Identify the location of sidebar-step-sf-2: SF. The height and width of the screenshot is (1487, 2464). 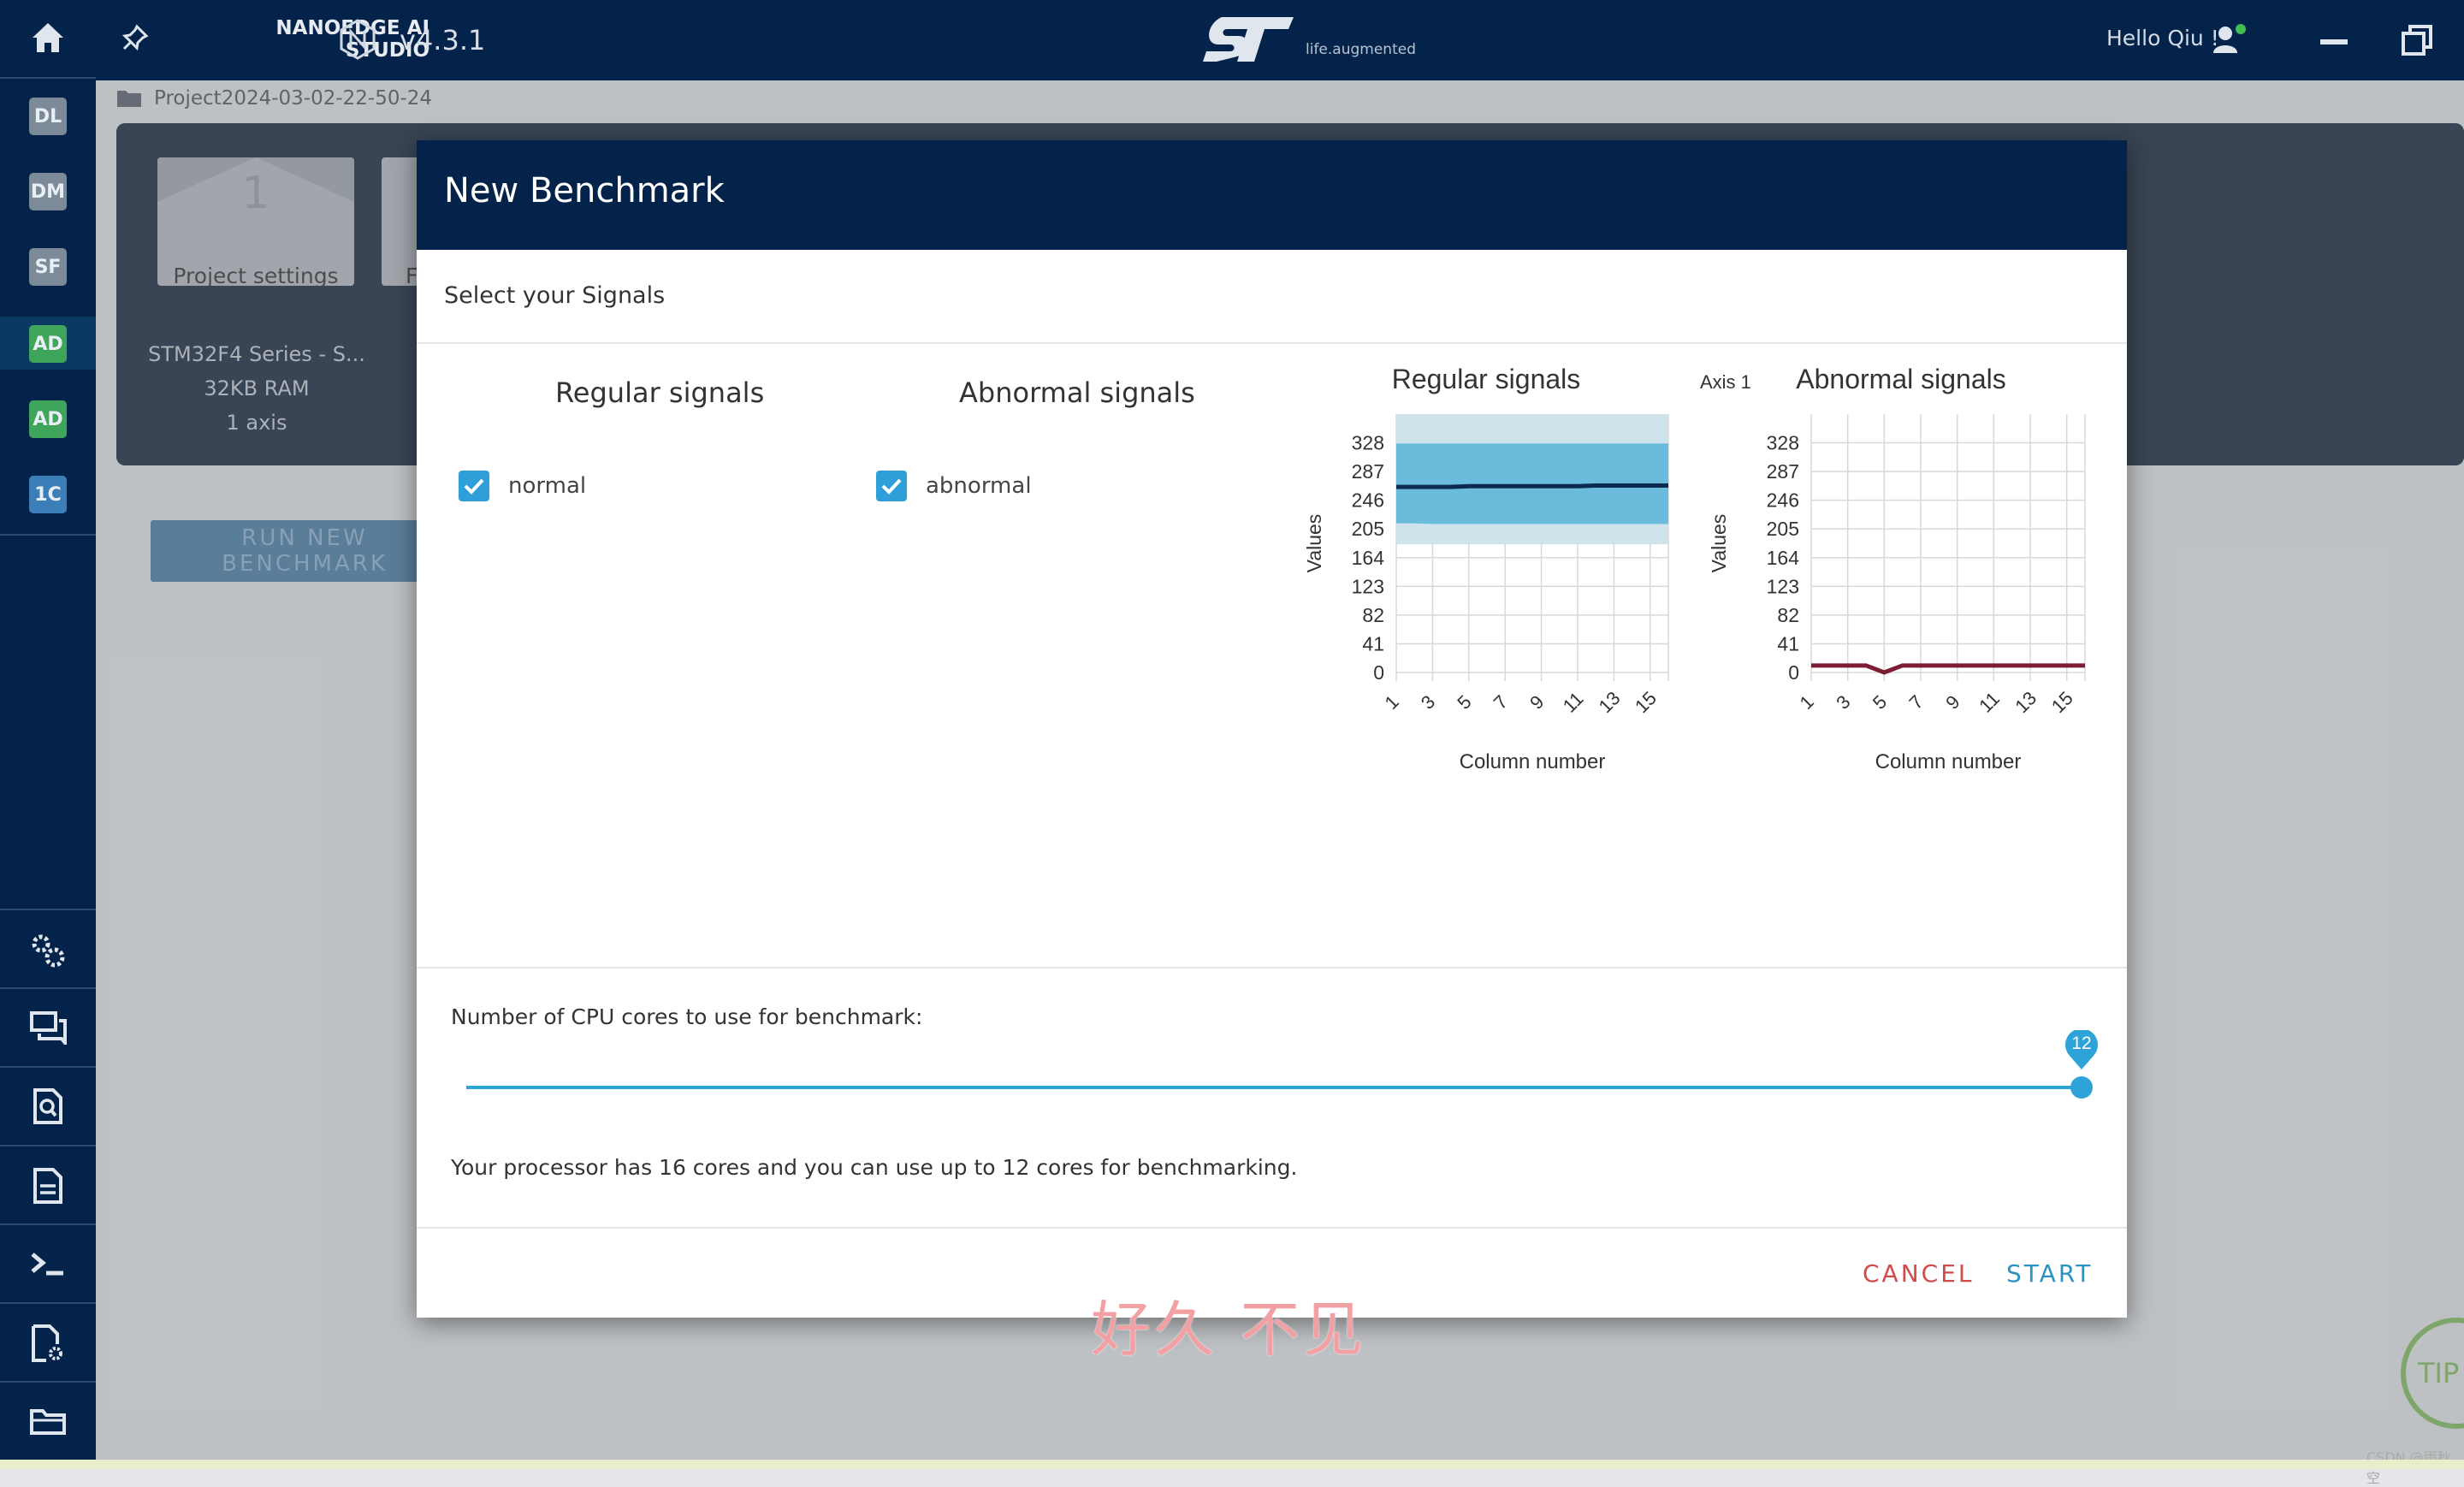
(48, 266).